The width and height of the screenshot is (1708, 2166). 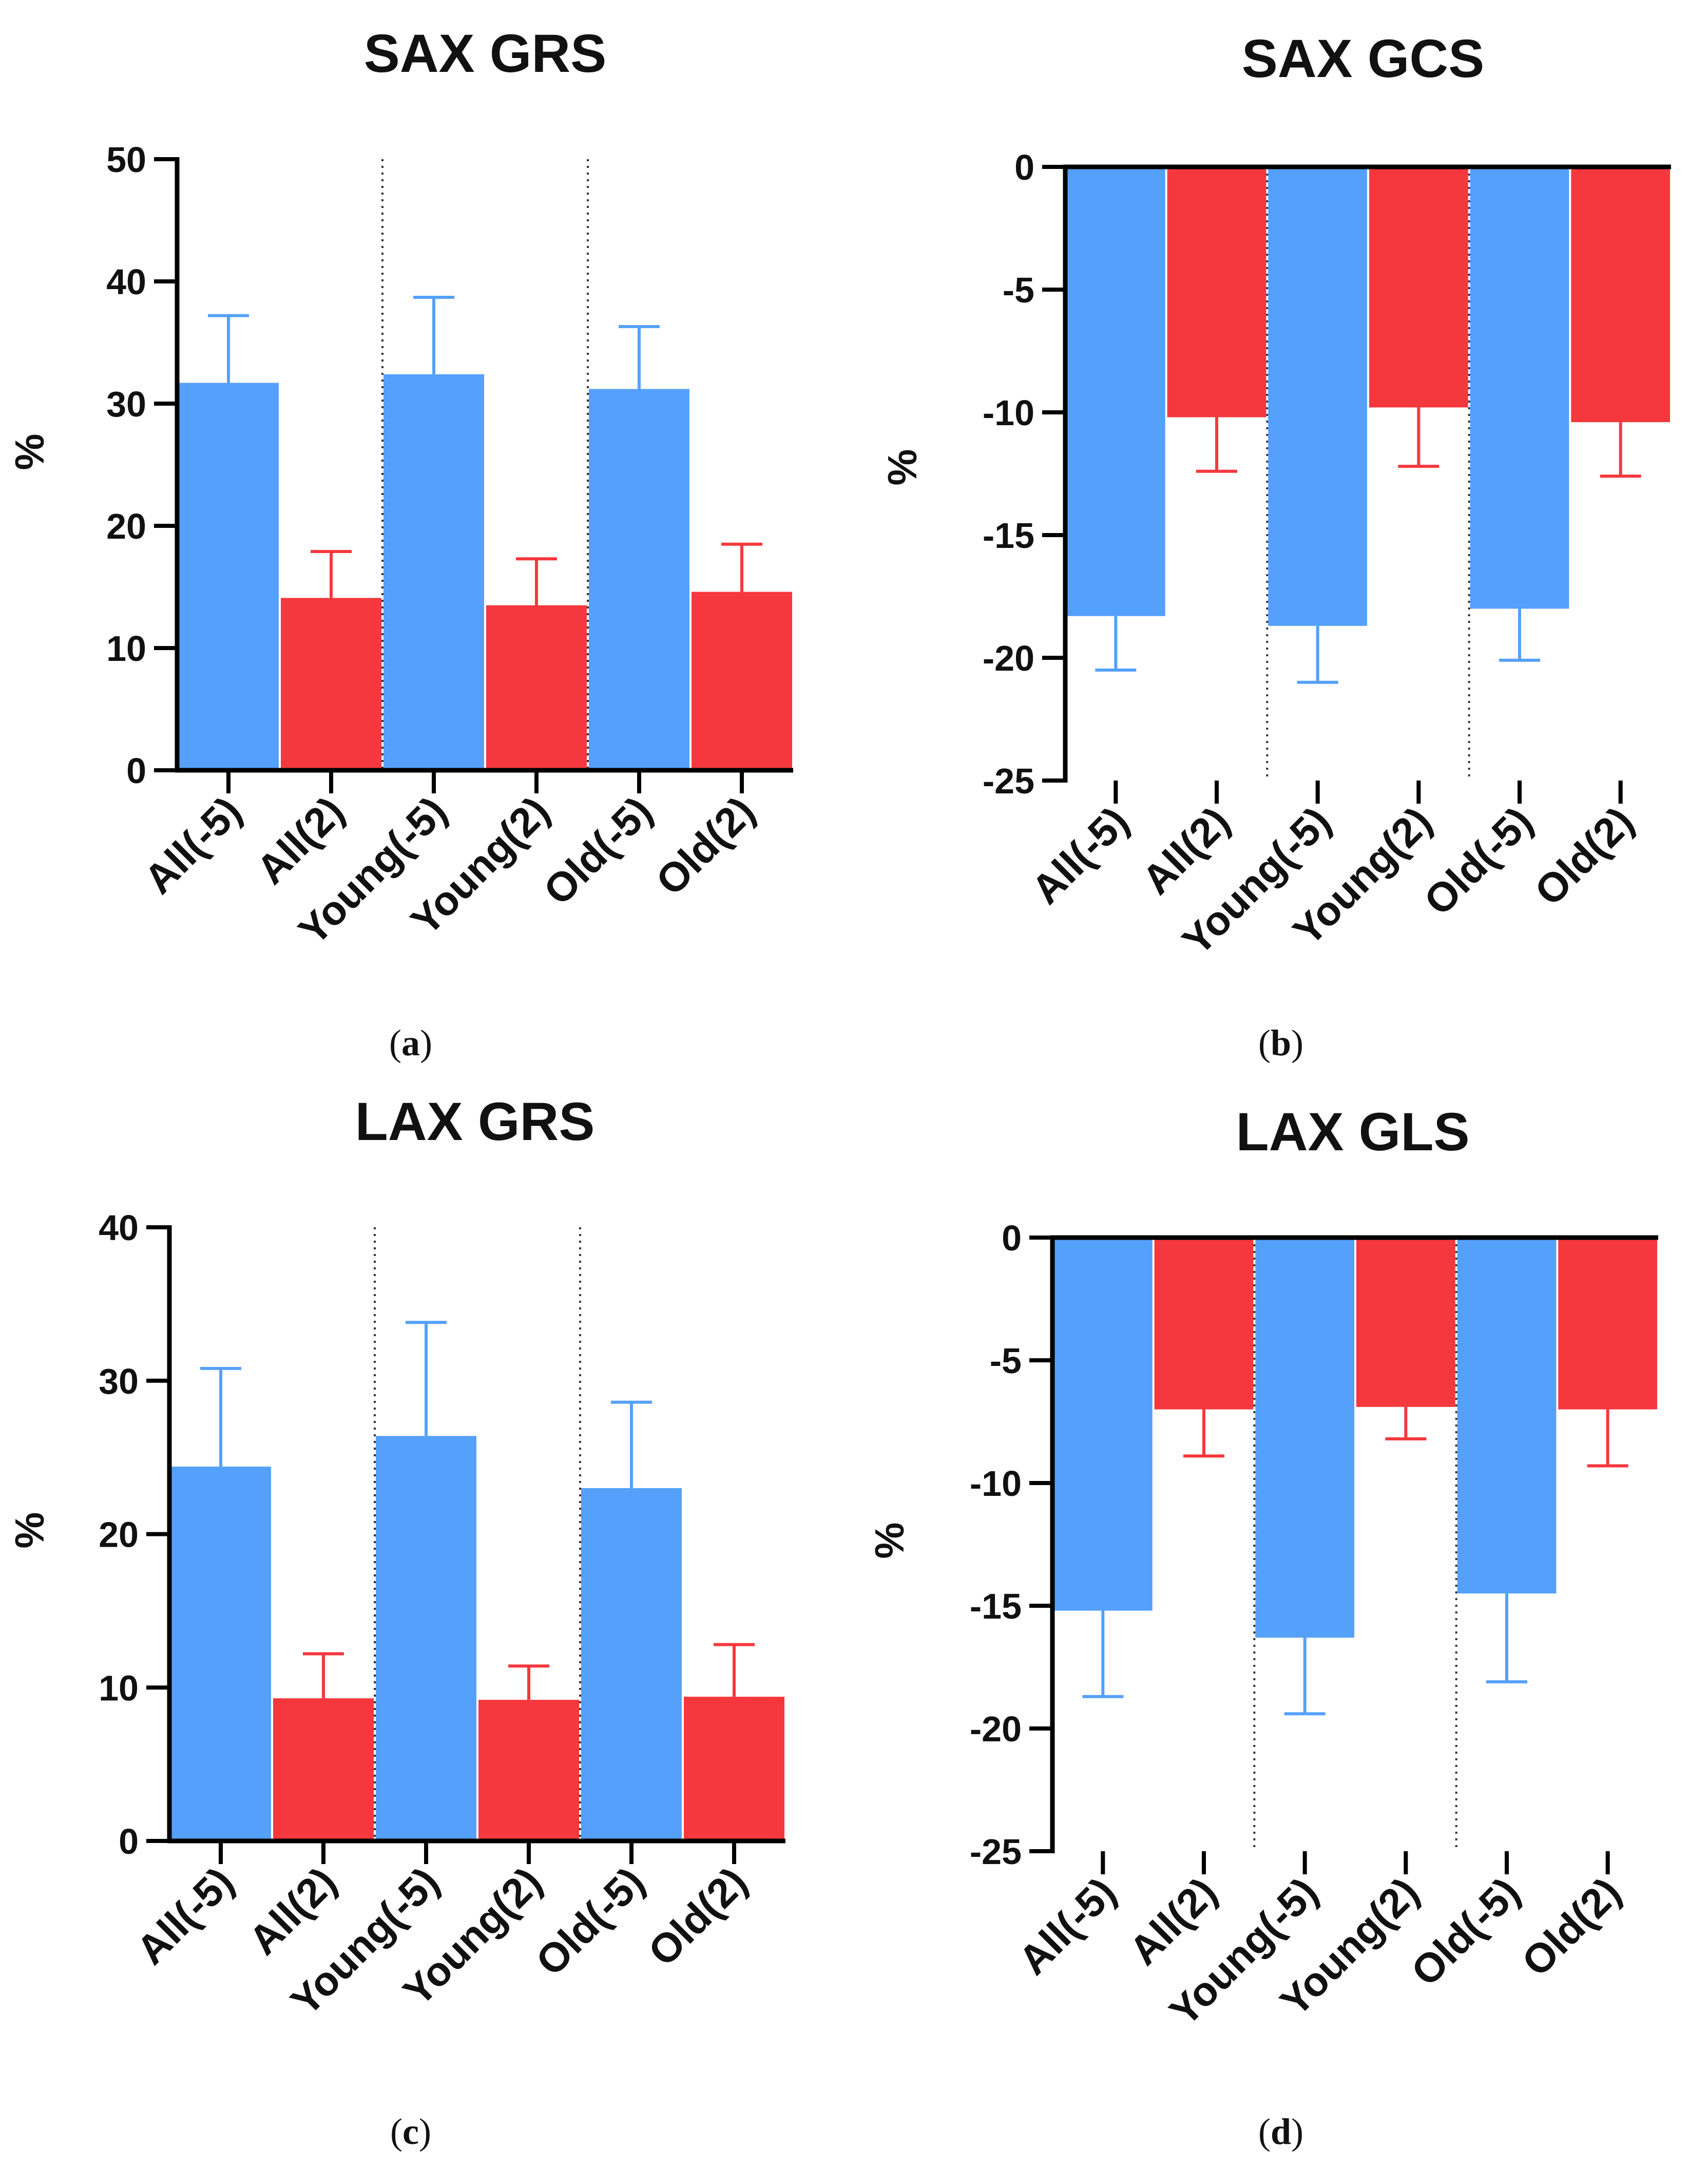 What do you see at coordinates (485, 54) in the screenshot?
I see `chart-title: SAX GRS` at bounding box center [485, 54].